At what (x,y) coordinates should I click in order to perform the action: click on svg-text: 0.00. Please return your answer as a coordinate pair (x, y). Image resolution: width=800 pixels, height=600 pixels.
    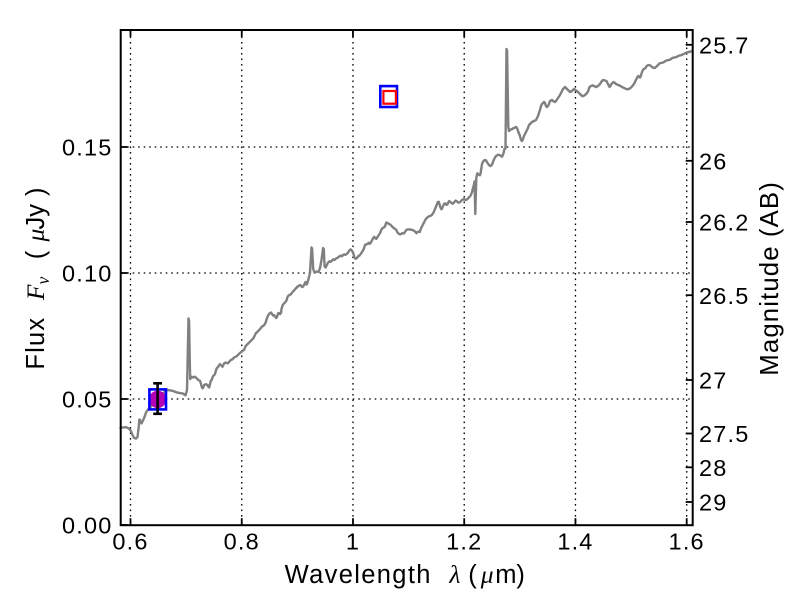
    Looking at the image, I should click on (87, 526).